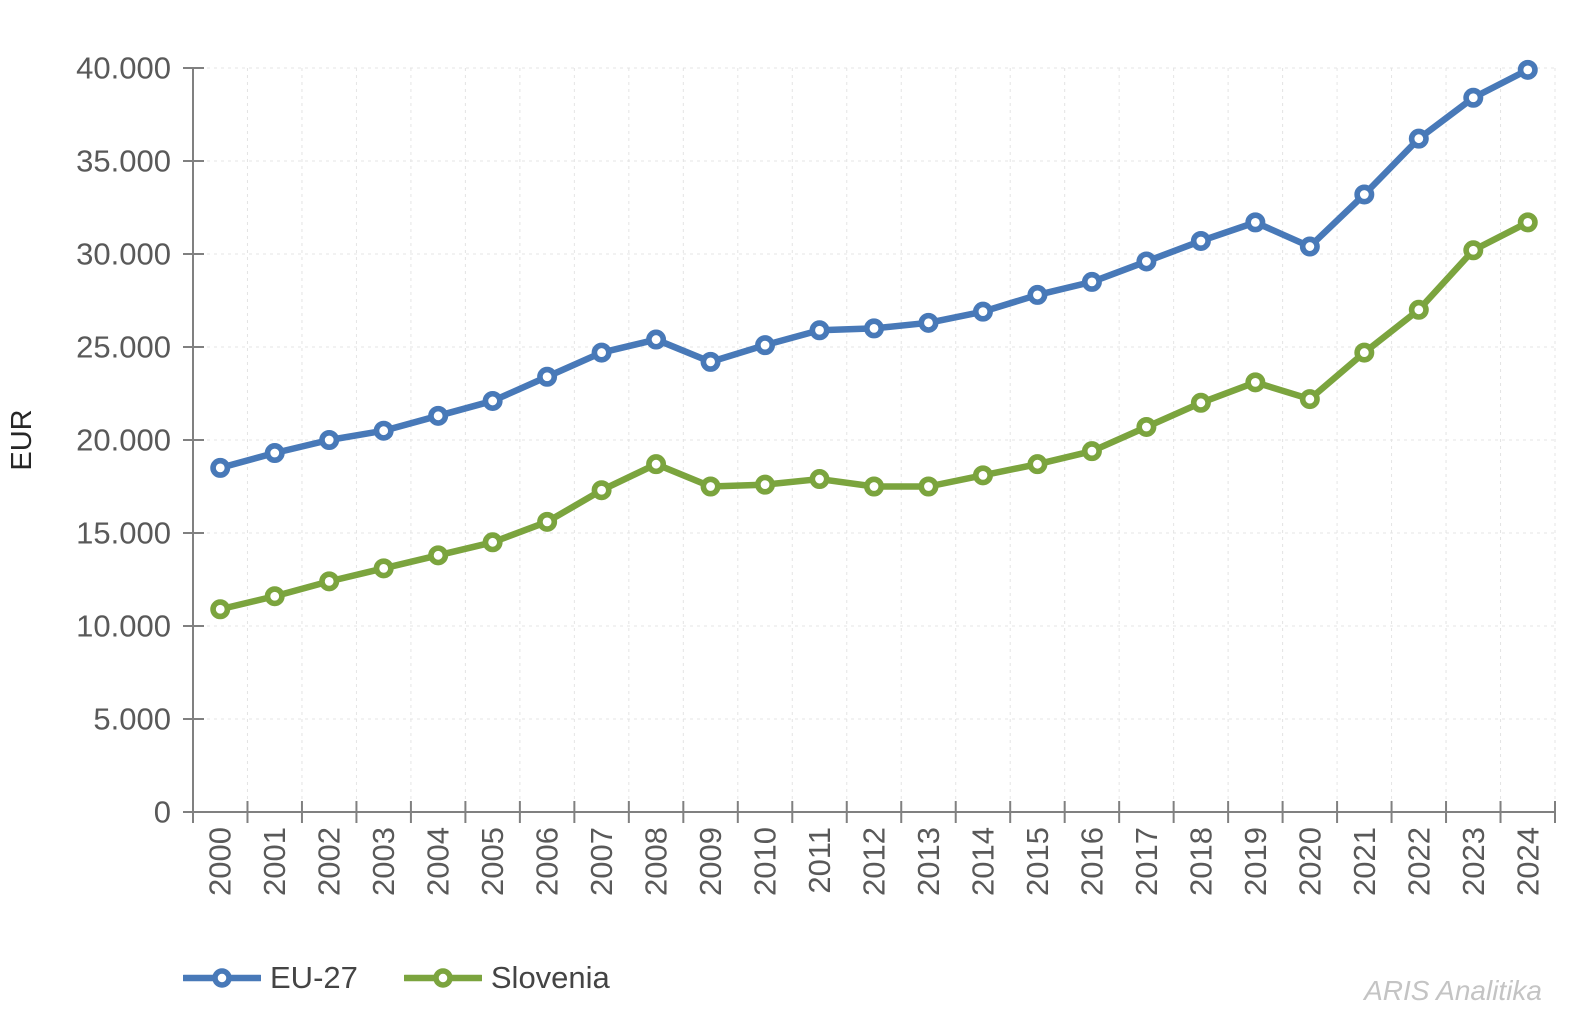 Image resolution: width=1586 pixels, height=1023 pixels. Describe the element at coordinates (928, 861) in the screenshot. I see `svg-text: 2013` at that location.